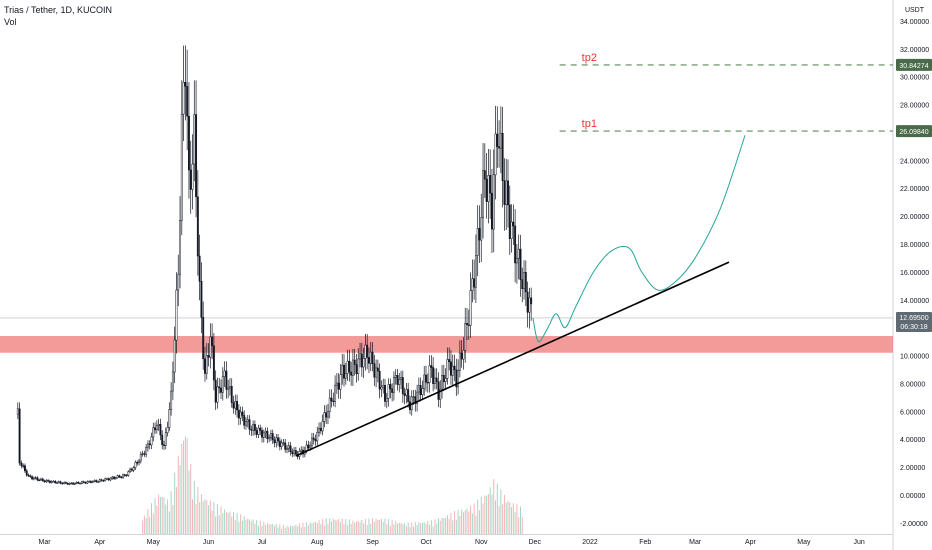 The height and width of the screenshot is (550, 932). What do you see at coordinates (446, 344) in the screenshot?
I see `support-zone` at bounding box center [446, 344].